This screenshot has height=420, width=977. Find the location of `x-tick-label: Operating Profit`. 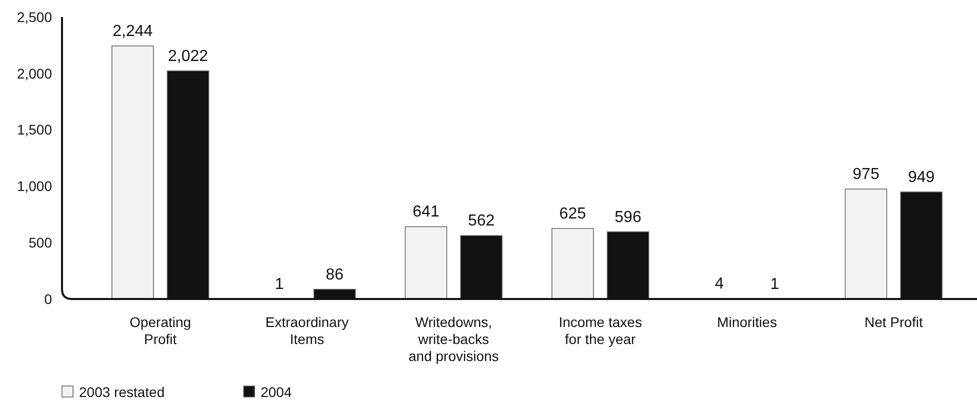

x-tick-label: Operating Profit is located at coordinates (161, 330).